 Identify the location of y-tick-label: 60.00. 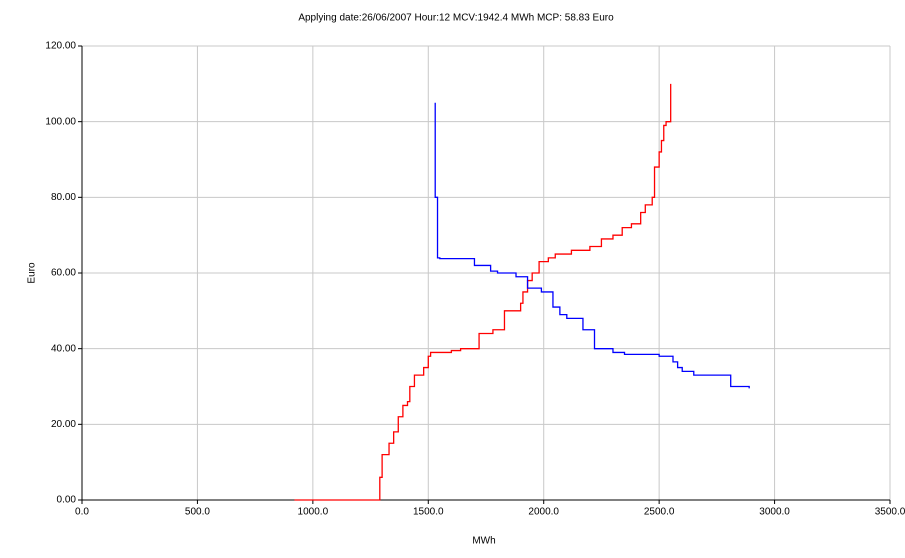
(63, 273).